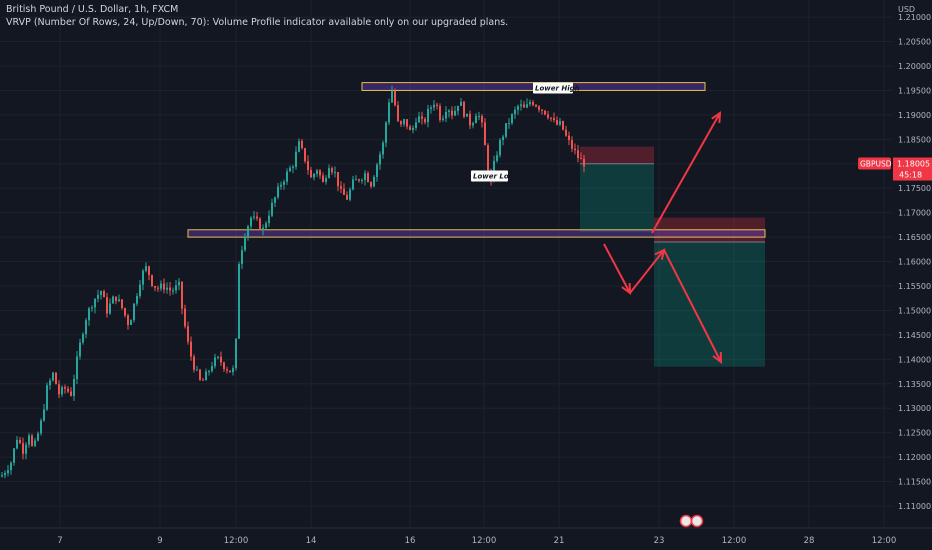 This screenshot has width=932, height=550. What do you see at coordinates (559, 541) in the screenshot?
I see `x-tick-label: 21` at bounding box center [559, 541].